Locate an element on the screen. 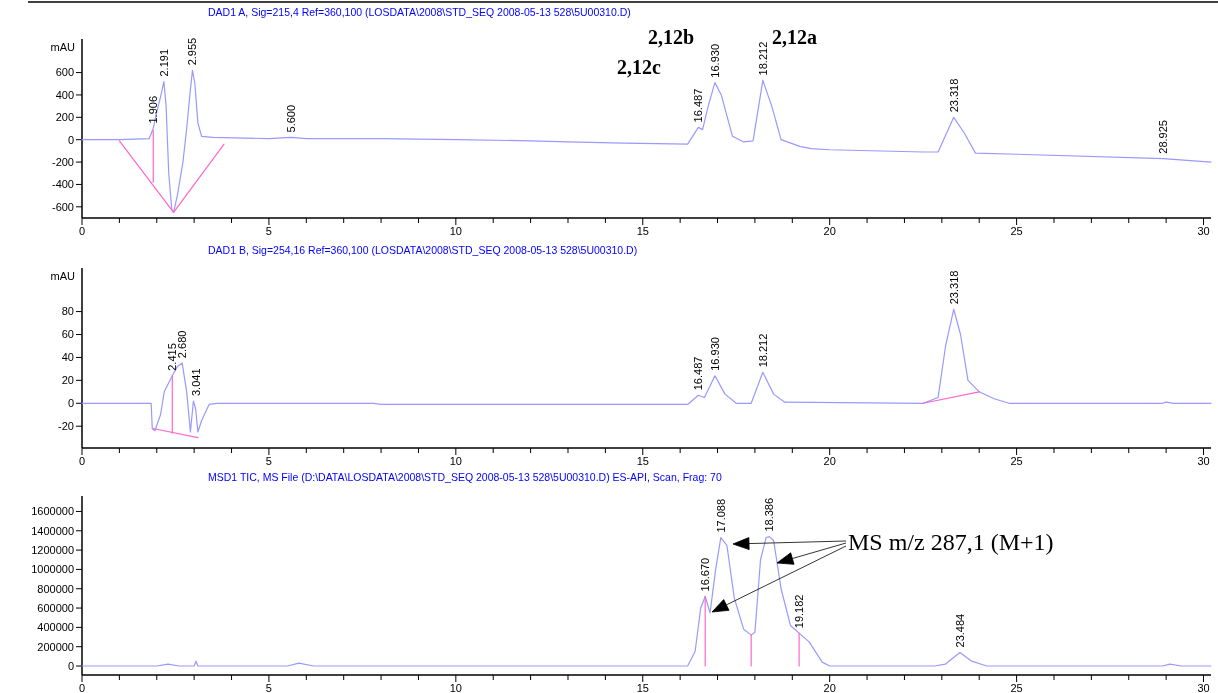  y-tick-label: 400000 is located at coordinates (55, 627).